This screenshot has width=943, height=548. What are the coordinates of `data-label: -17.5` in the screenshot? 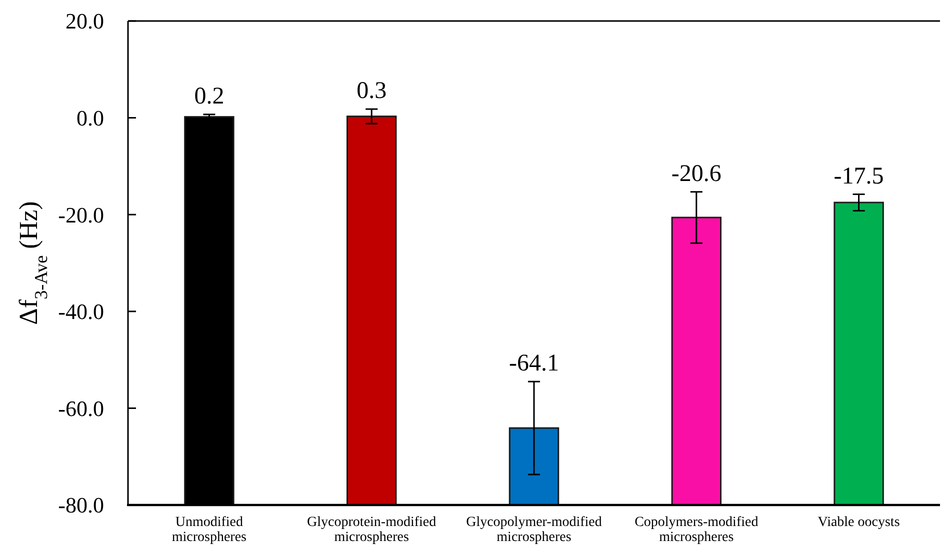 It's located at (859, 176).